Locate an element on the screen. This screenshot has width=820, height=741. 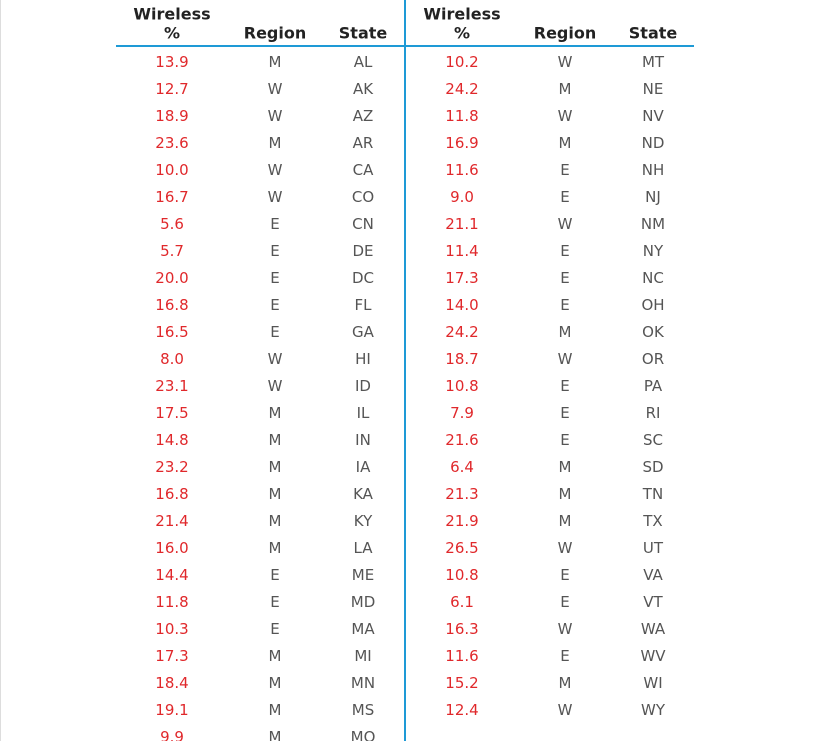
wireless-percent: 10.0 is located at coordinates (172, 170).